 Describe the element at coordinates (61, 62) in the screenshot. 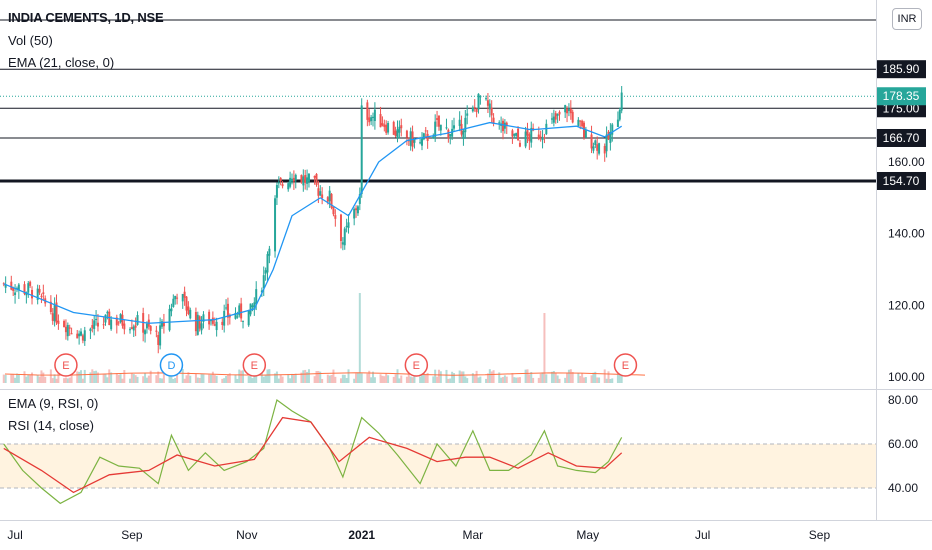

I see `ema-legend: EMA (21, close, 0)` at that location.